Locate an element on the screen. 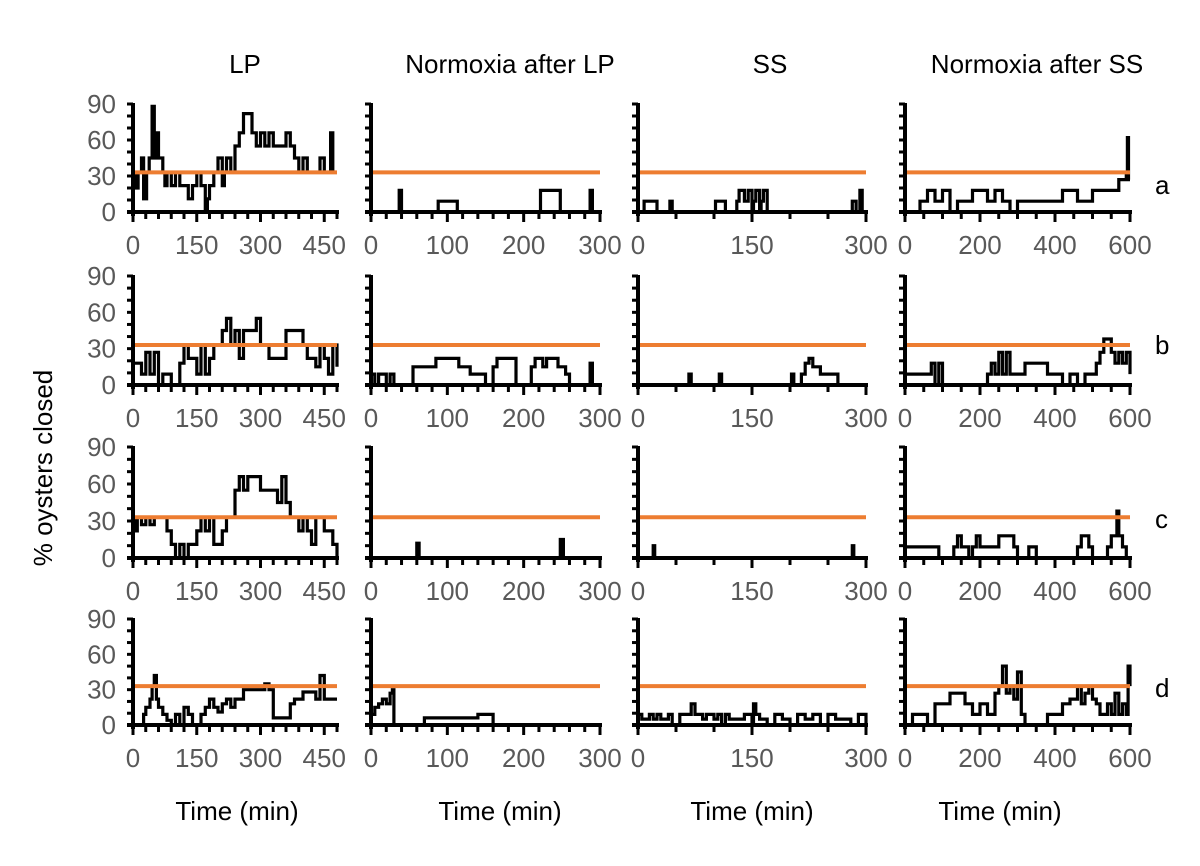  x-axis-title-lp: Time (min) is located at coordinates (236, 811).